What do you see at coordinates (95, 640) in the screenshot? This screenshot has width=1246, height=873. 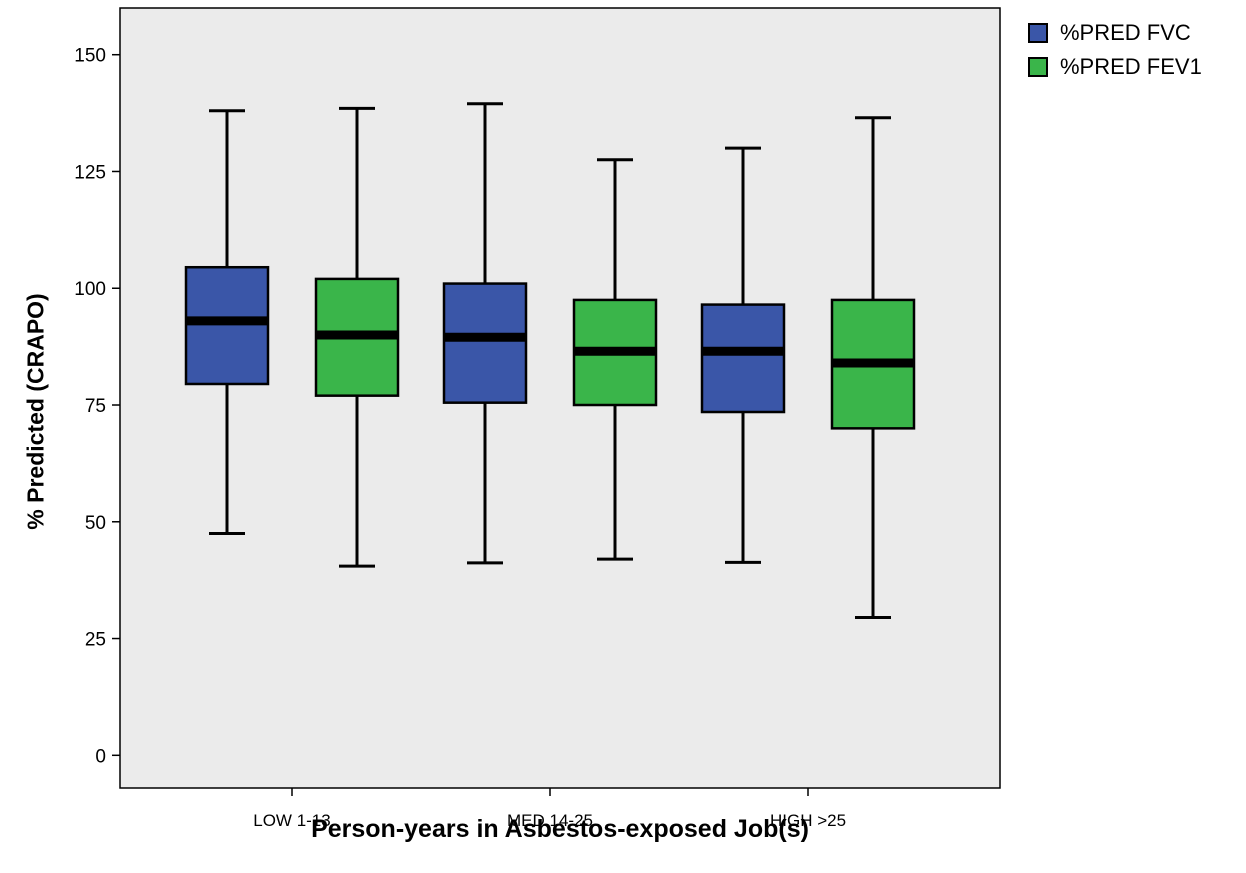 I see `y-tick-label: 25` at bounding box center [95, 640].